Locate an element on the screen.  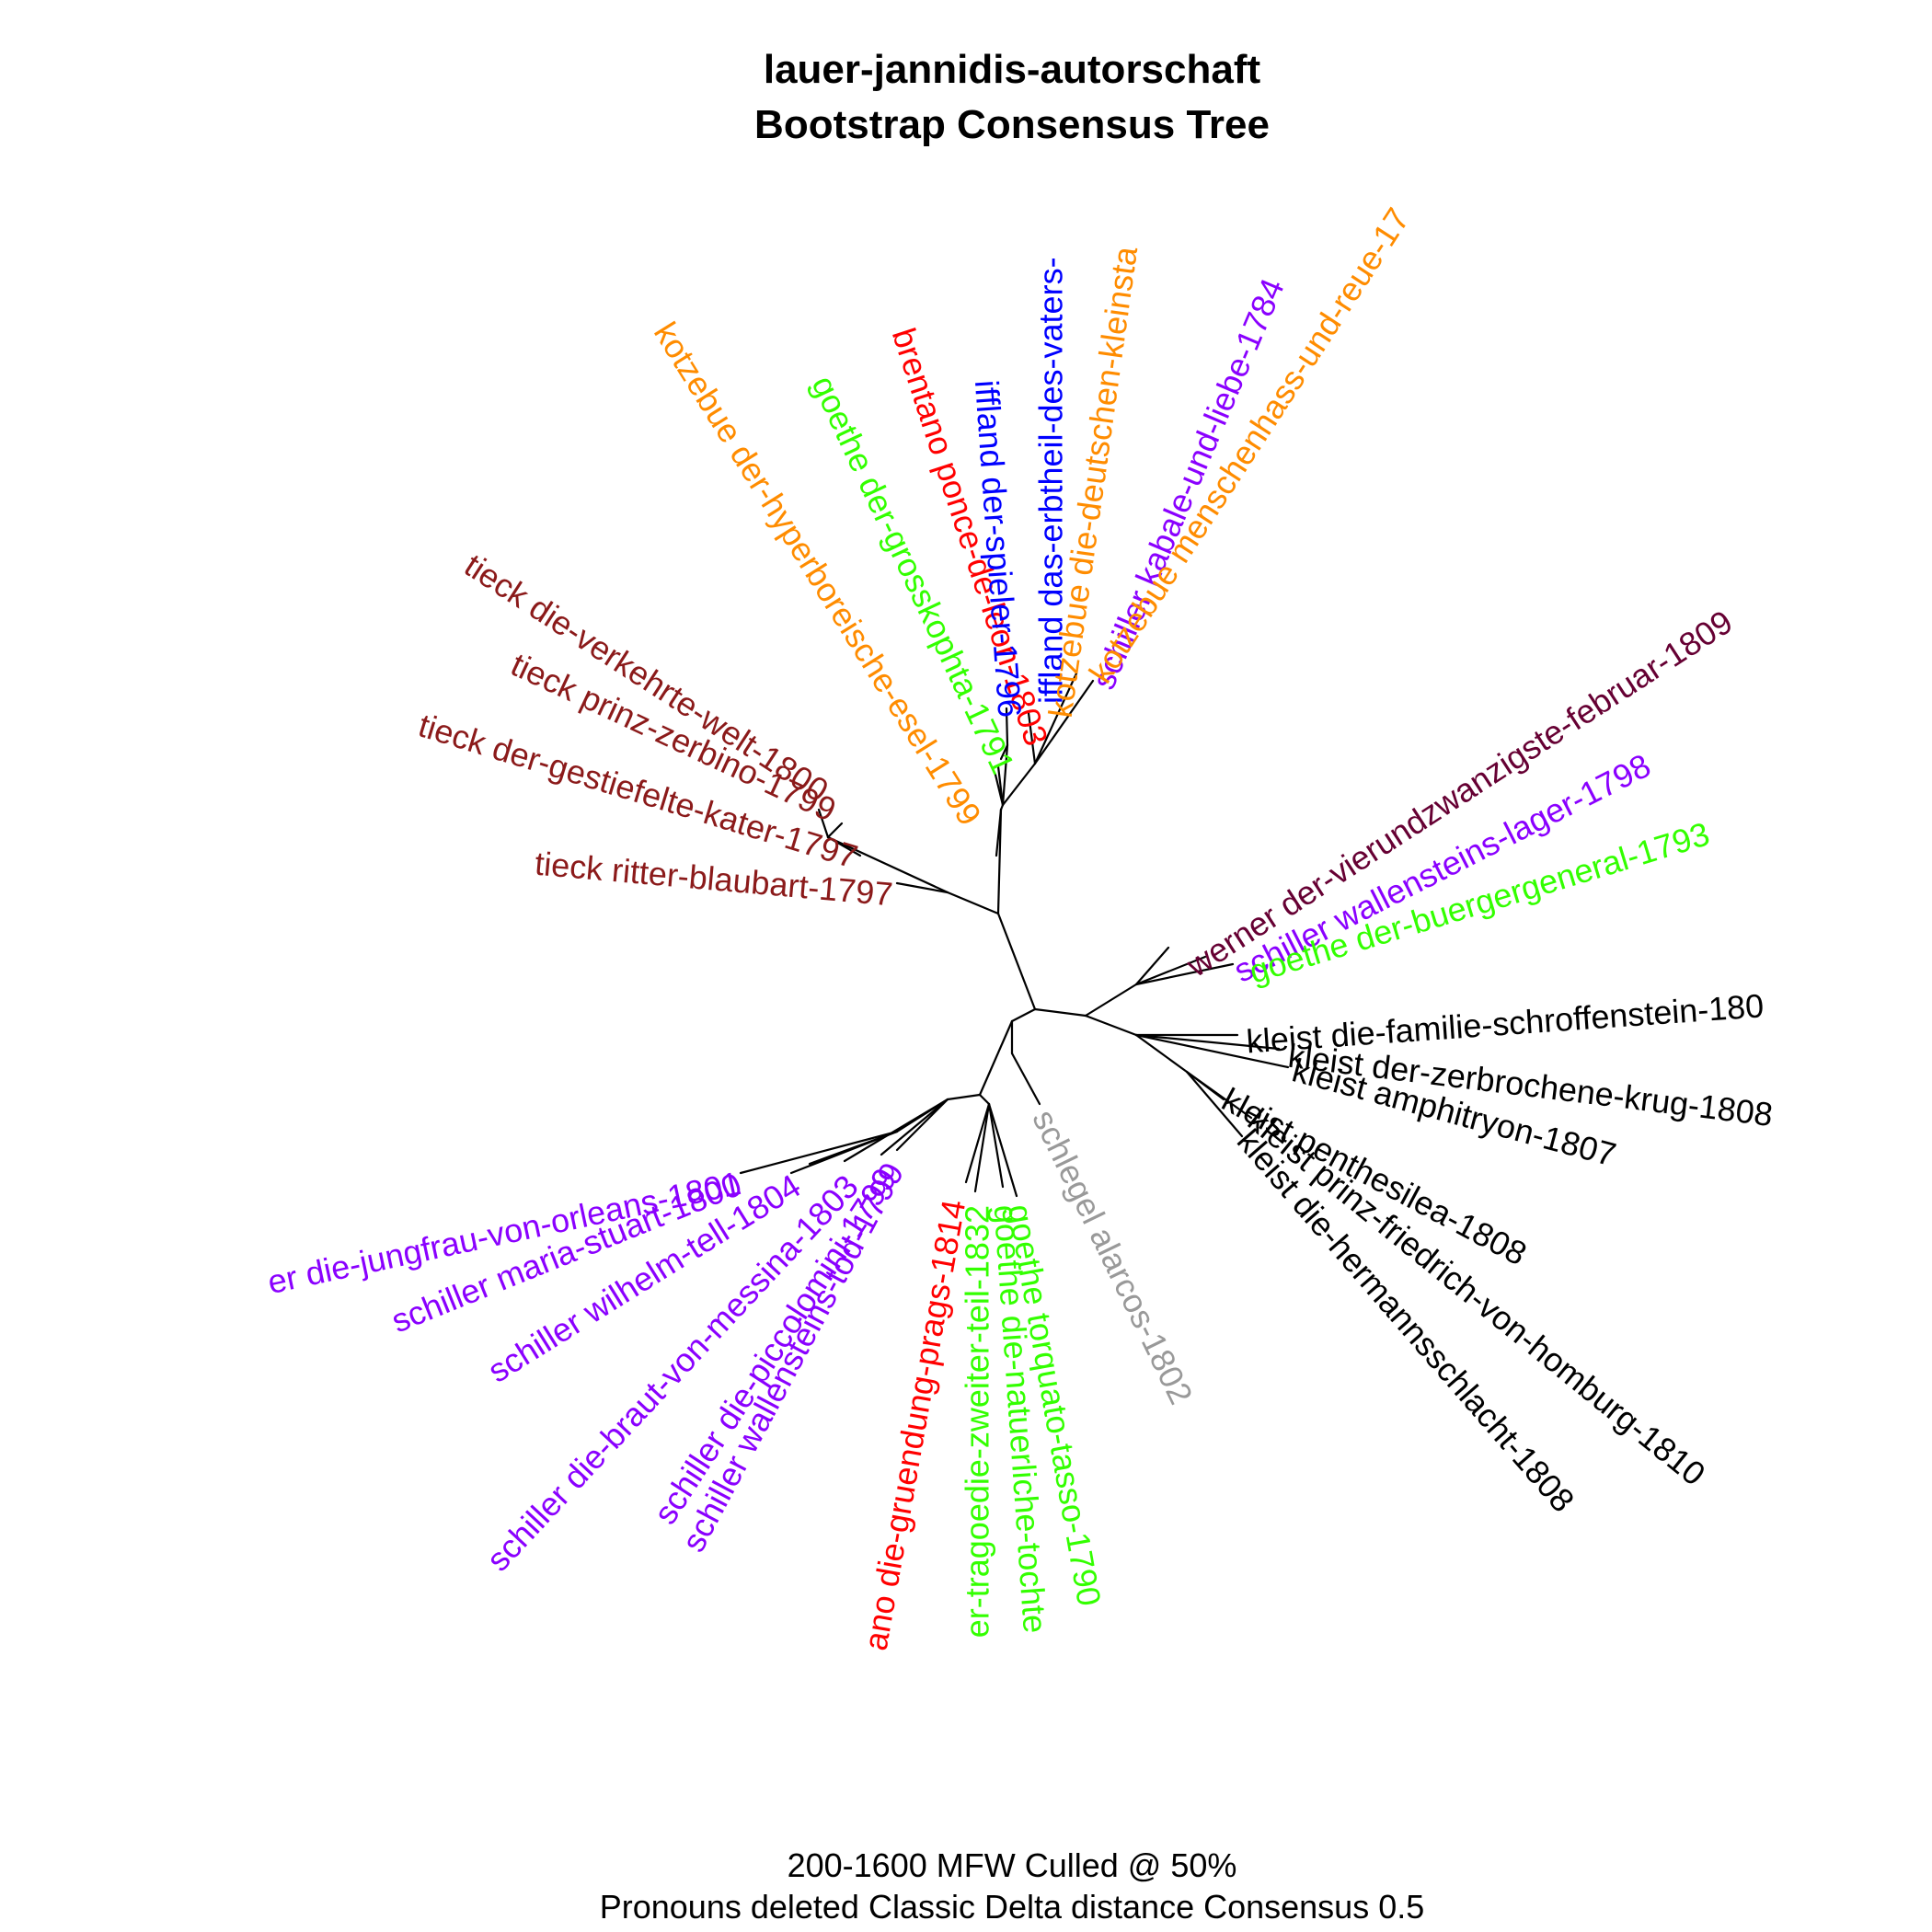
leaf-label: ano die-gruendung-prags-1814 is located at coordinates (915, 1425).